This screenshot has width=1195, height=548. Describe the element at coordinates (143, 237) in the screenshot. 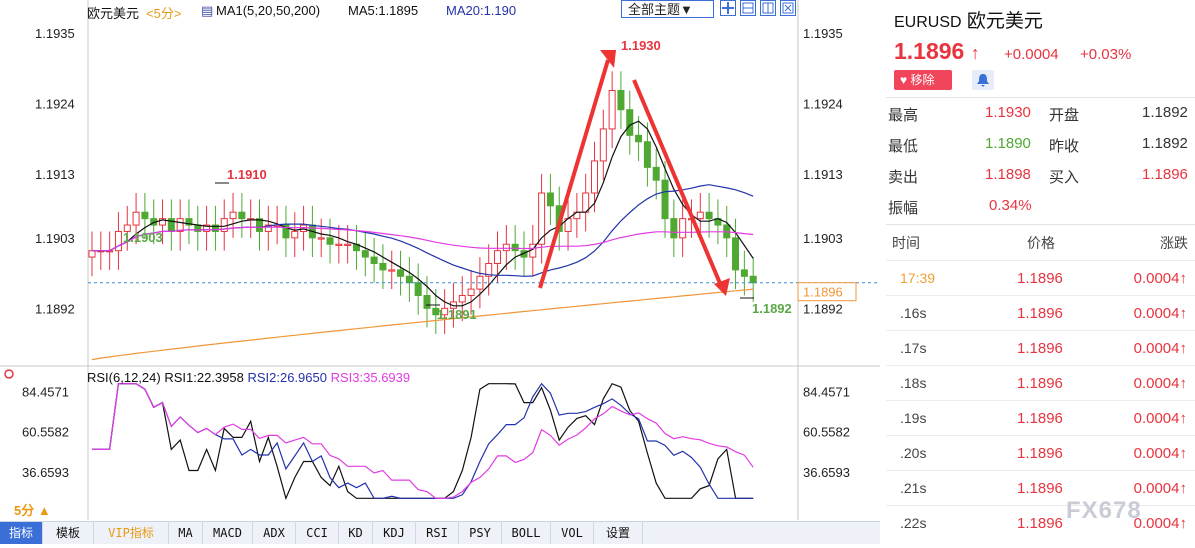

I see `annotation-low-left: 1.1903` at that location.